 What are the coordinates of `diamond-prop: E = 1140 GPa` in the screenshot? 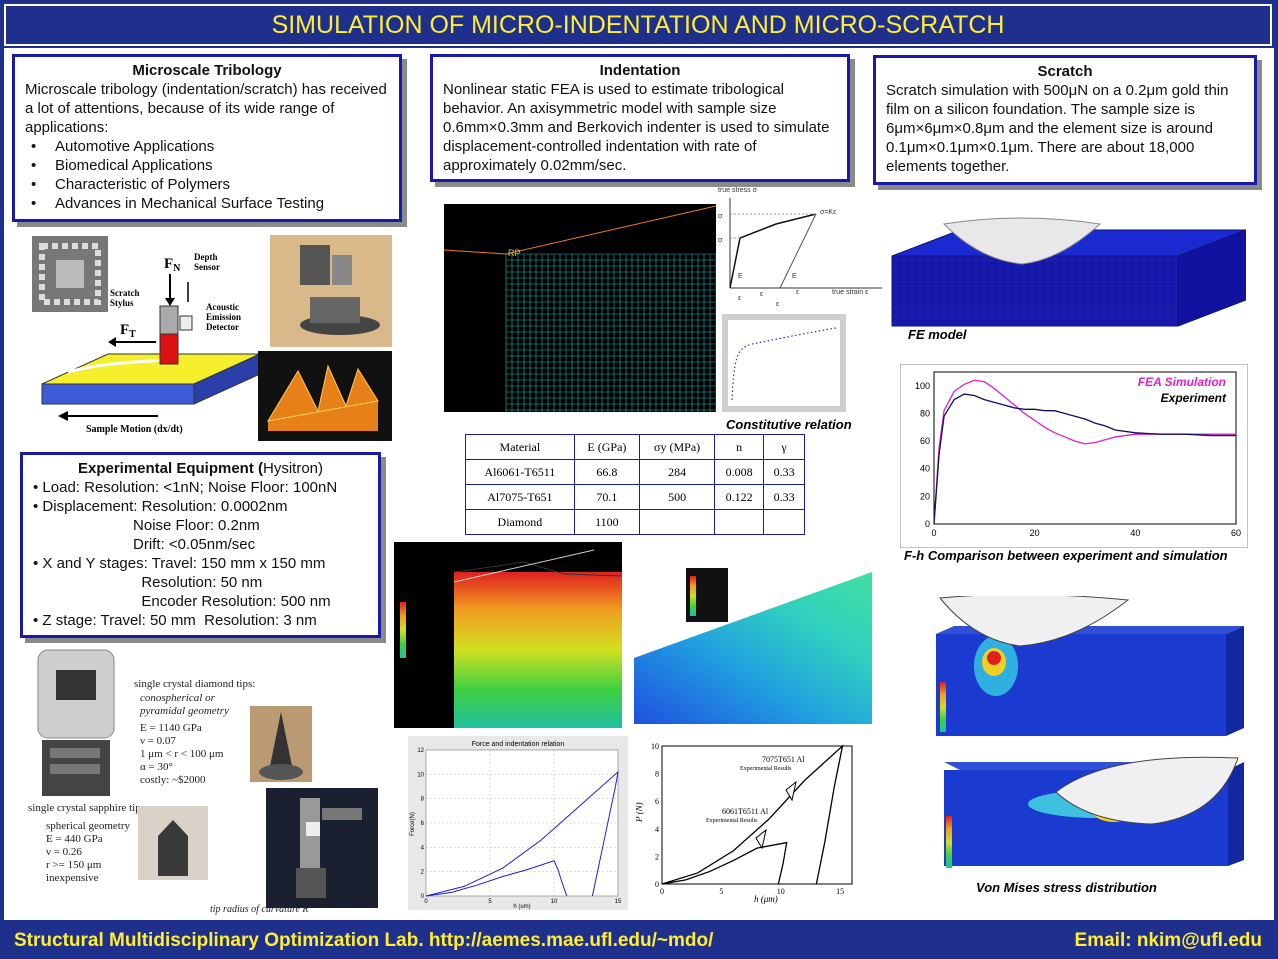 It's located at (171, 728).